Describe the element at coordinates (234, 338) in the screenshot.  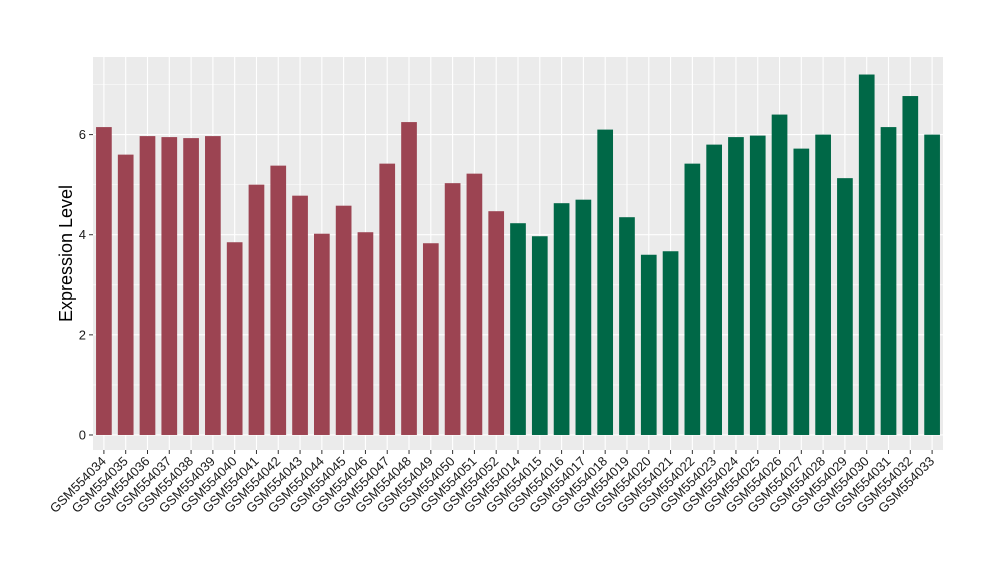
I see `bar-GSM554040` at that location.